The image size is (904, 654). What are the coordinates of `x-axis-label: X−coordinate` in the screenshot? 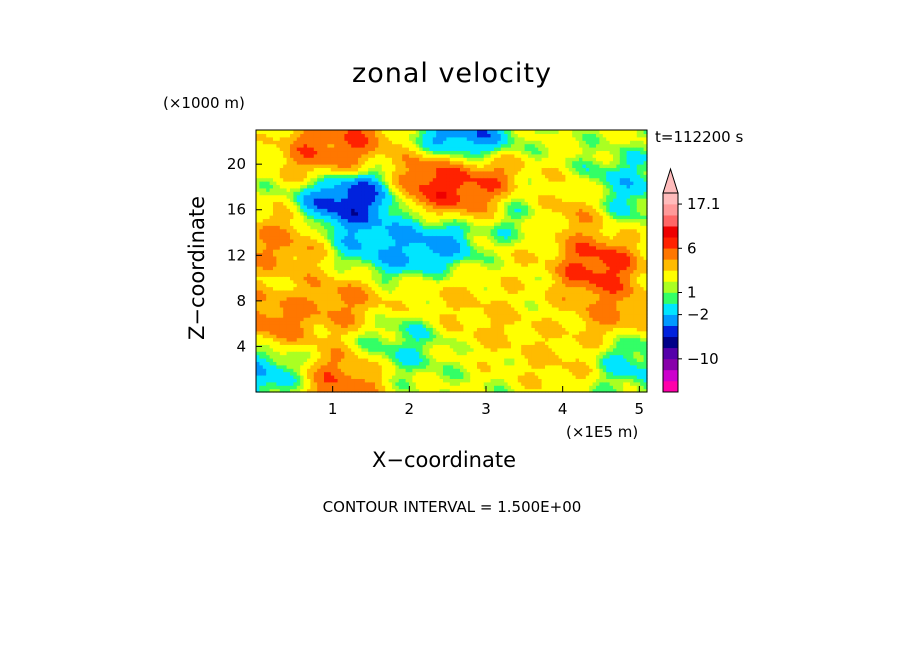 It's located at (444, 460).